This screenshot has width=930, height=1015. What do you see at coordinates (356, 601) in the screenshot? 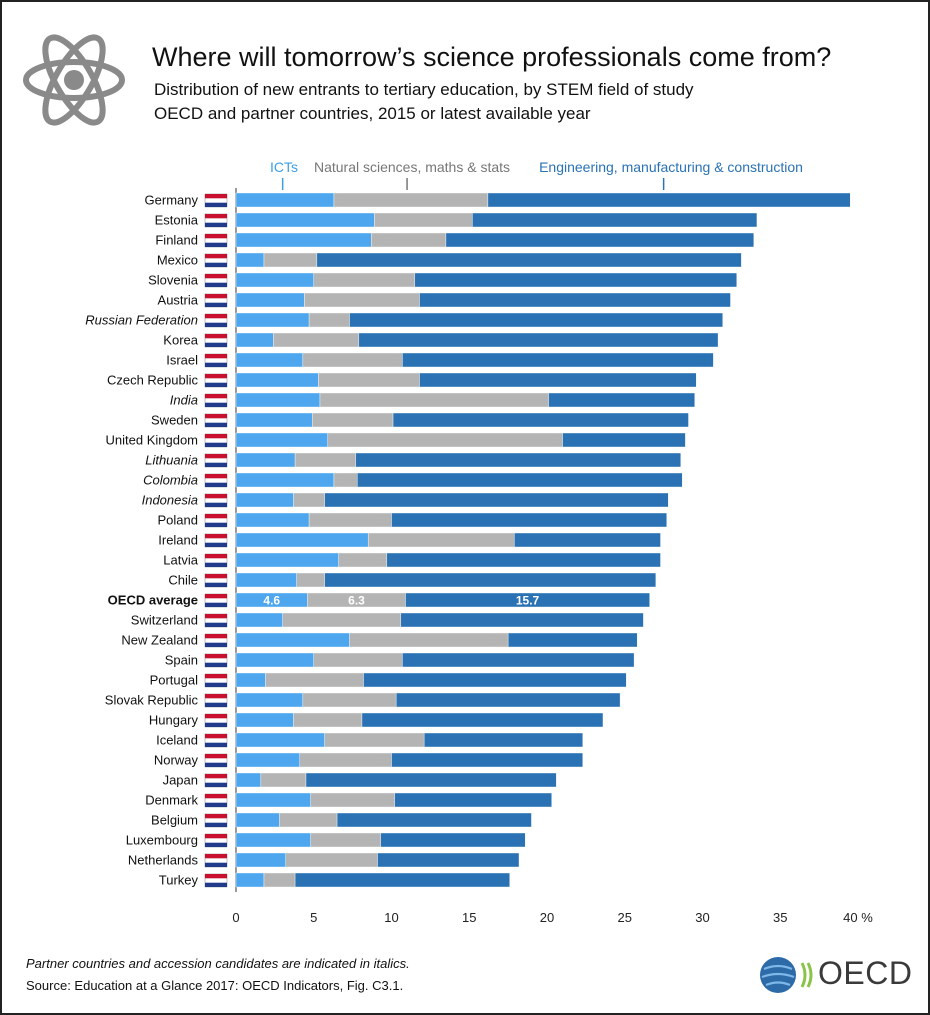
I see `data-label: 6.3` at bounding box center [356, 601].